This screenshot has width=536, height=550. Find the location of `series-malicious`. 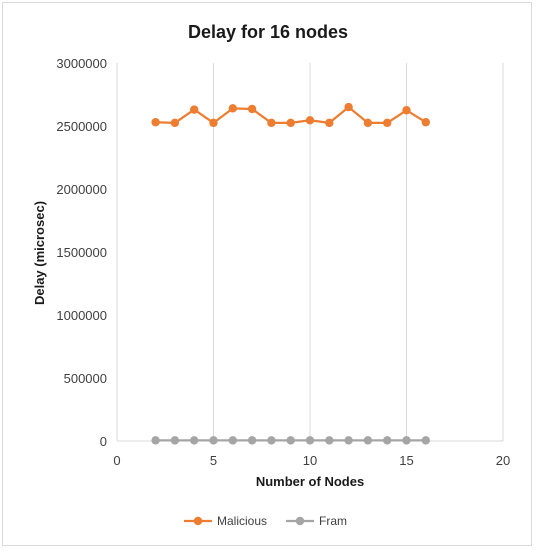

series-malicious is located at coordinates (290, 115).